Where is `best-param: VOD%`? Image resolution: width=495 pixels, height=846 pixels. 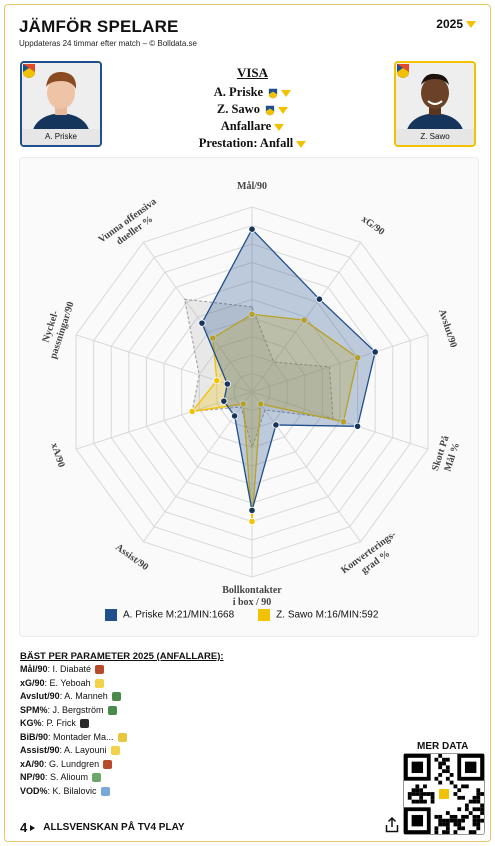
best-param: VOD% is located at coordinates (34, 790).